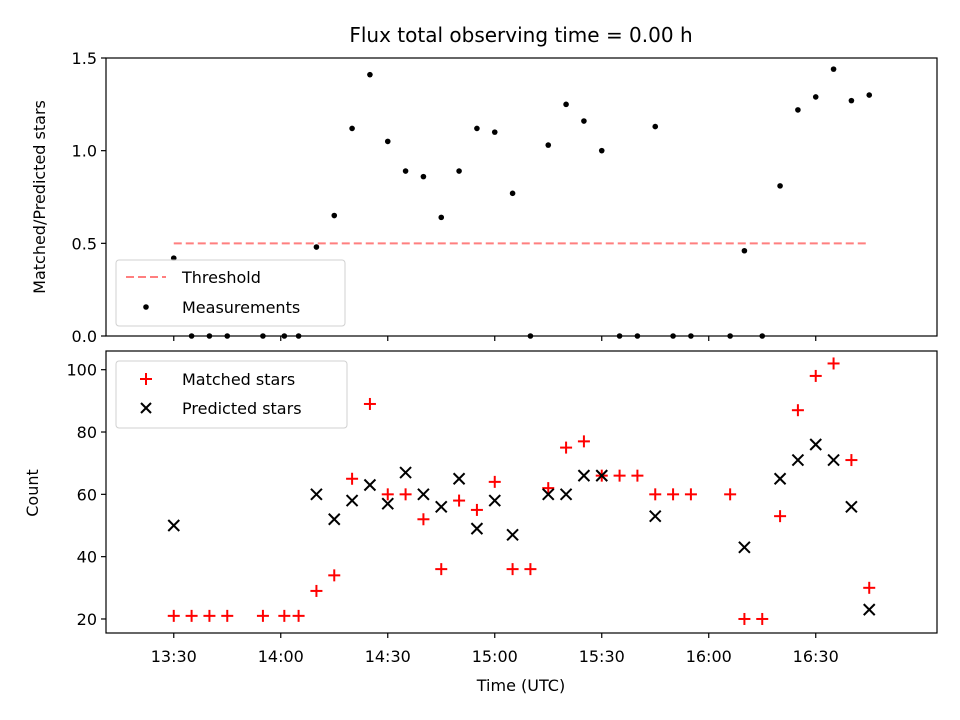 The image size is (960, 720). I want to click on bottom-legend: Matched stars Predicted stars, so click(231, 394).